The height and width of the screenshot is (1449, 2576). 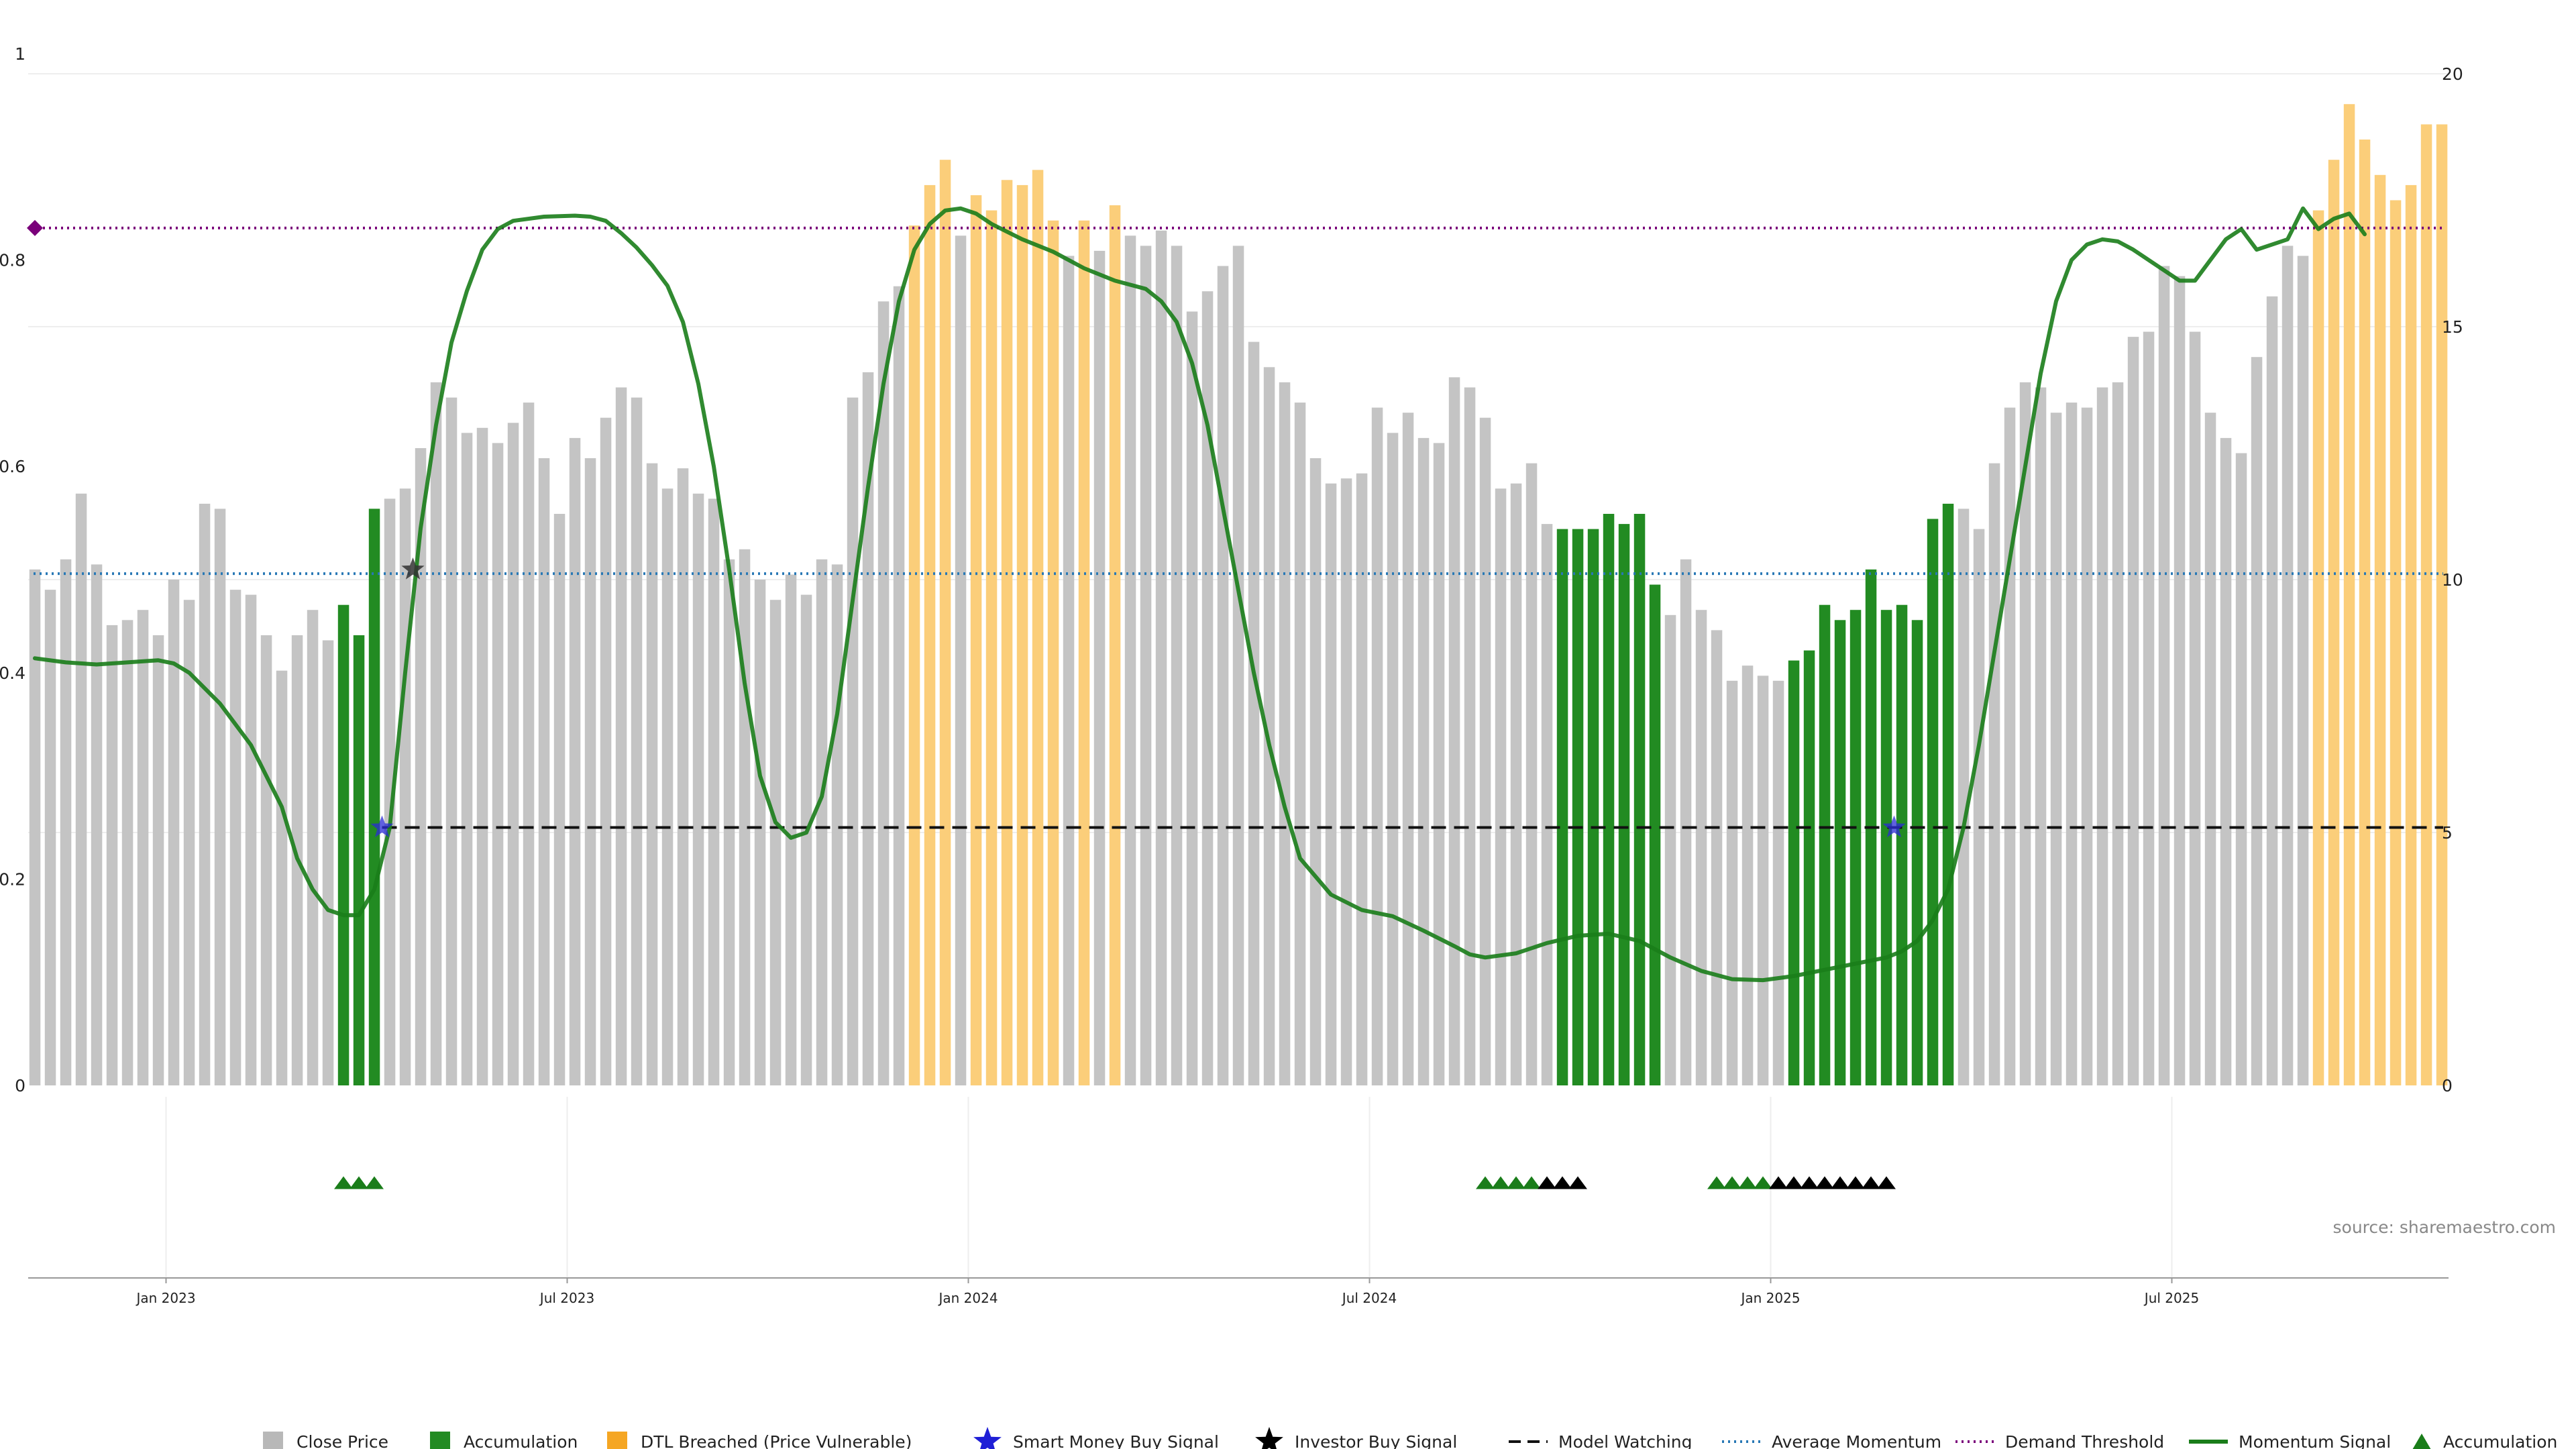 What do you see at coordinates (413, 568) in the screenshot?
I see `investor-buy-signal-star` at bounding box center [413, 568].